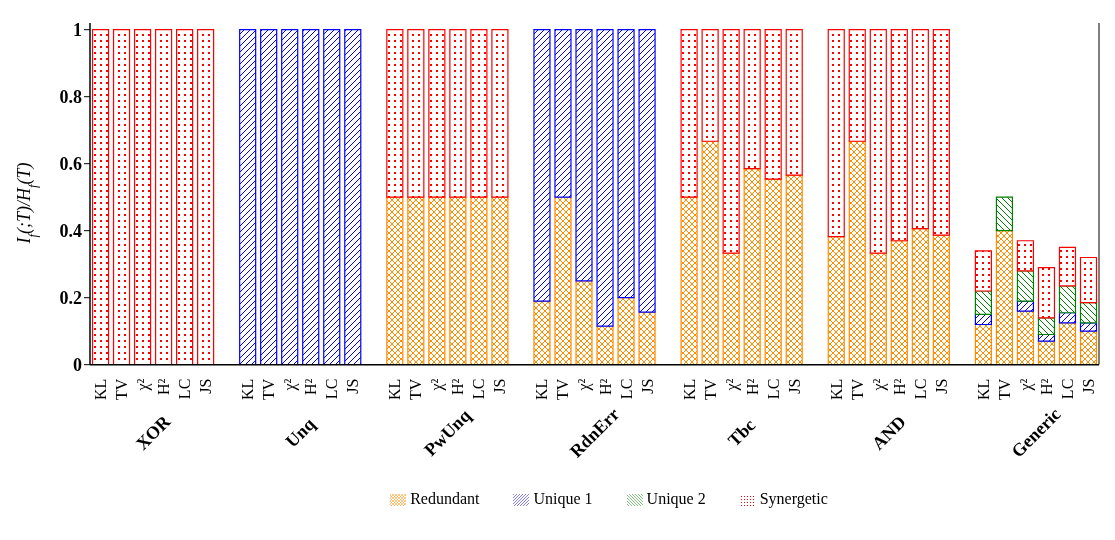 This screenshot has height=540, width=1115. I want to click on y-tick-label: 0.2, so click(70, 298).